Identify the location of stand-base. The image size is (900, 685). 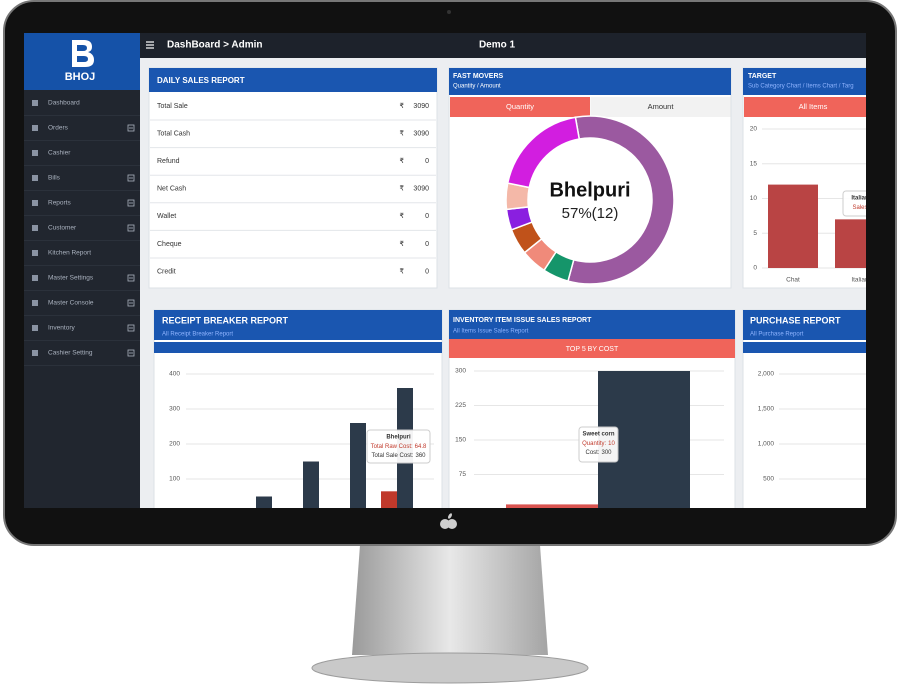
(450, 668).